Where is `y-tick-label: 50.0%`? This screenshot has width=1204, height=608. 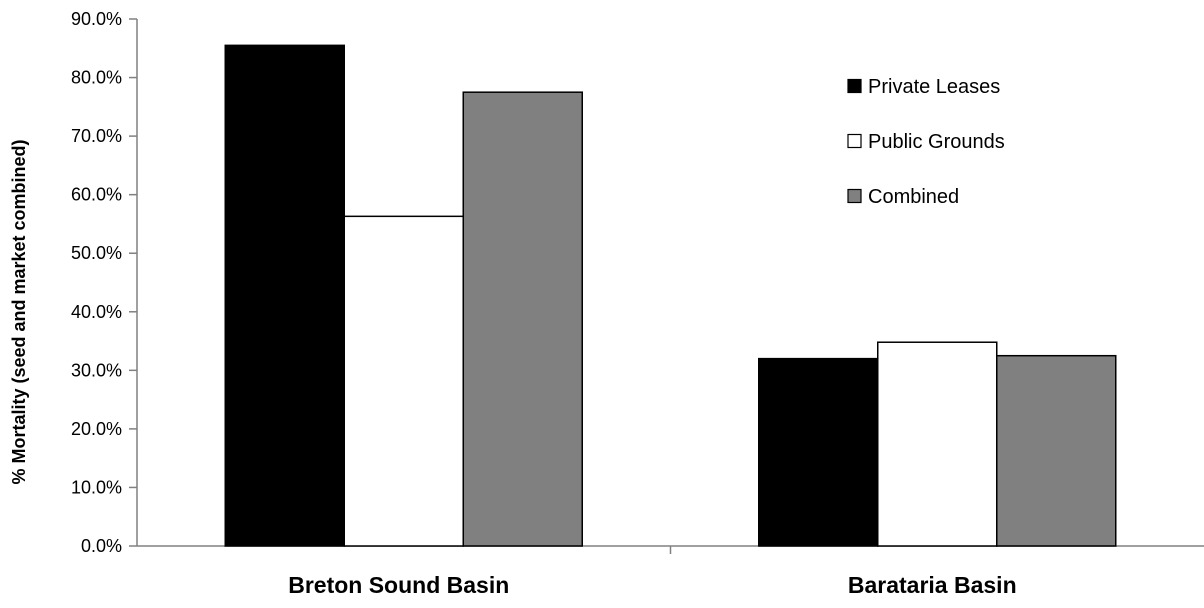
y-tick-label: 50.0% is located at coordinates (96, 253).